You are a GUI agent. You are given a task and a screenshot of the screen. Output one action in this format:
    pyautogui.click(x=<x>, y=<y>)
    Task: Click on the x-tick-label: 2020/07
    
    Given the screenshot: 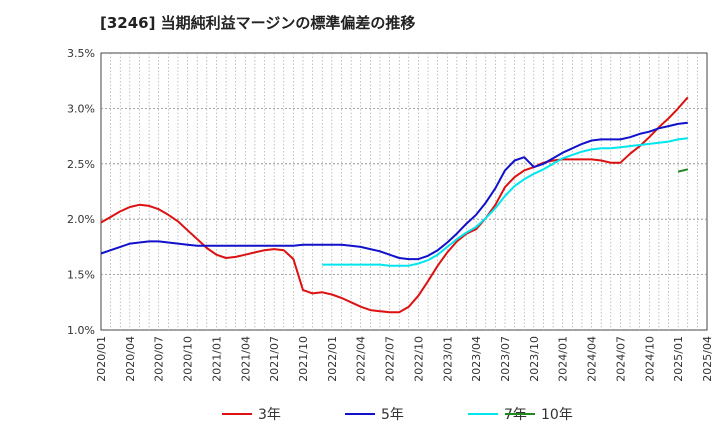 What is the action you would take?
    pyautogui.click(x=159, y=359)
    